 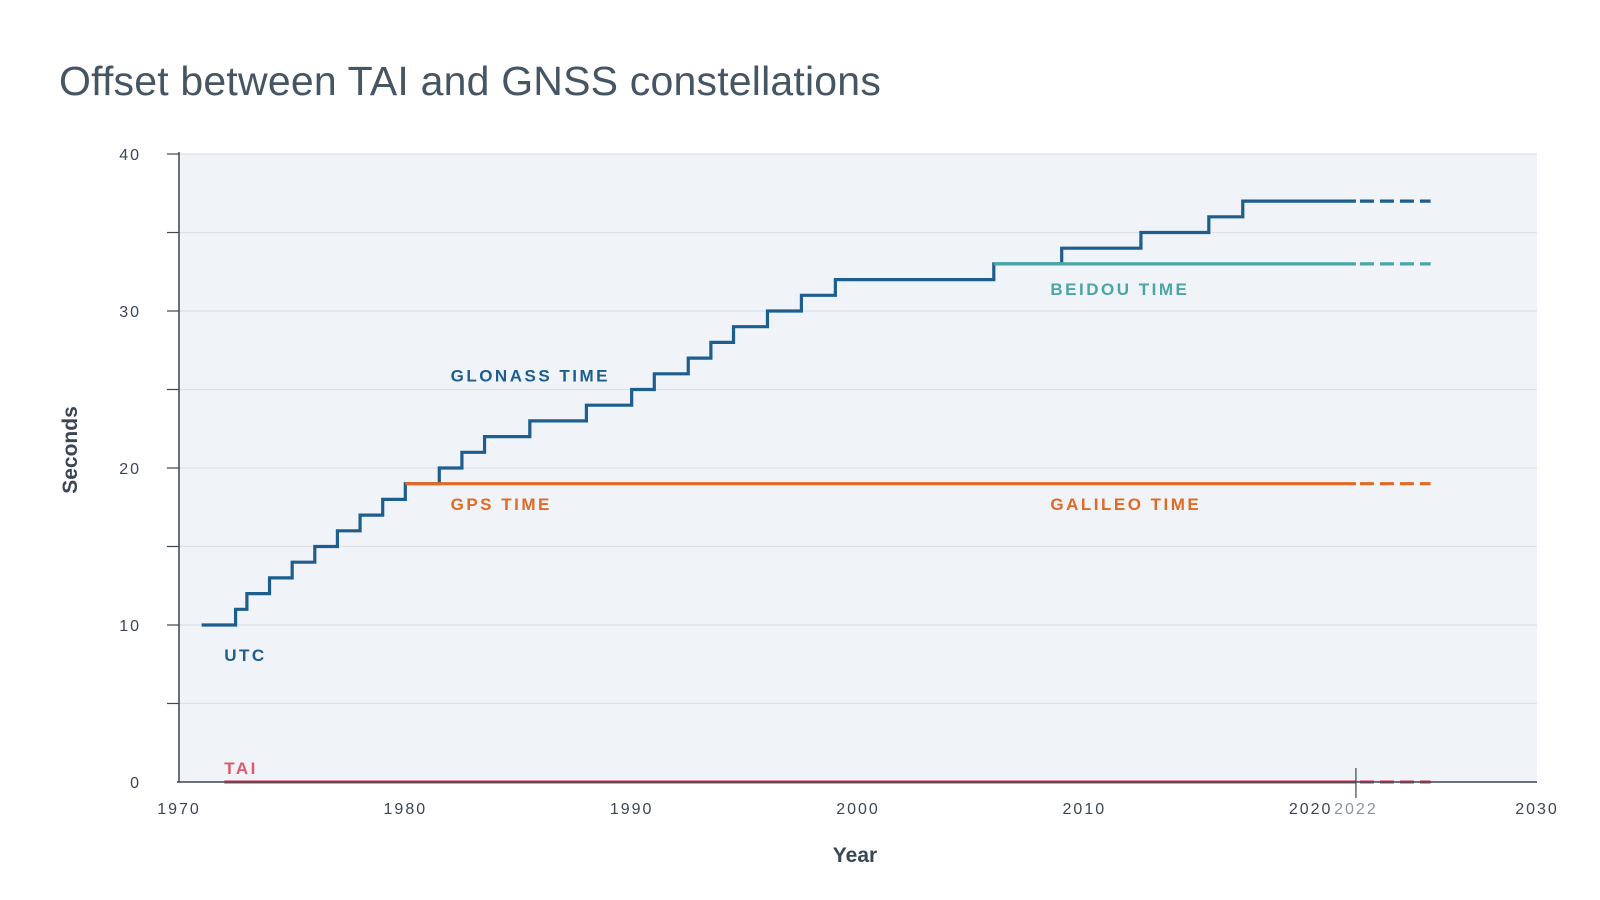 I want to click on y-tick-label: 30, so click(x=130, y=312).